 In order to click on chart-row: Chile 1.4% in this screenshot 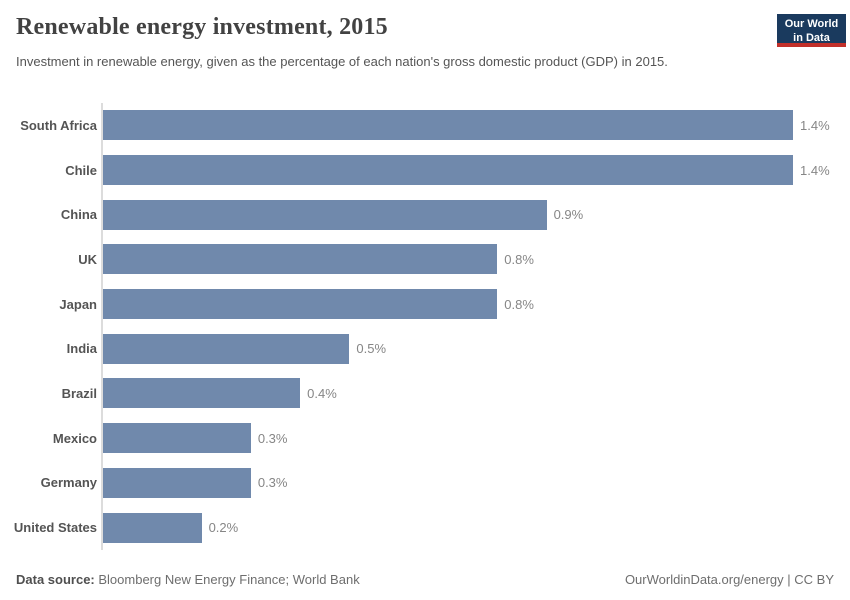, I will do `click(423, 170)`.